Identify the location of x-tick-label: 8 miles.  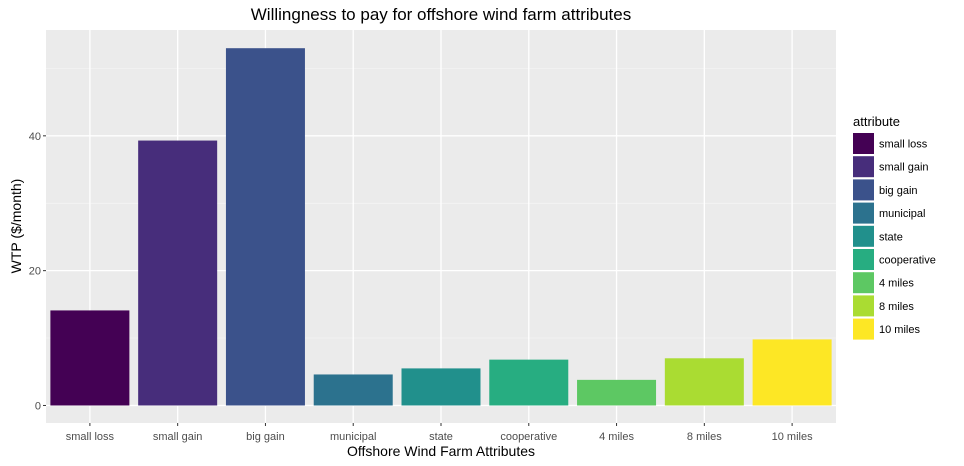
(704, 437).